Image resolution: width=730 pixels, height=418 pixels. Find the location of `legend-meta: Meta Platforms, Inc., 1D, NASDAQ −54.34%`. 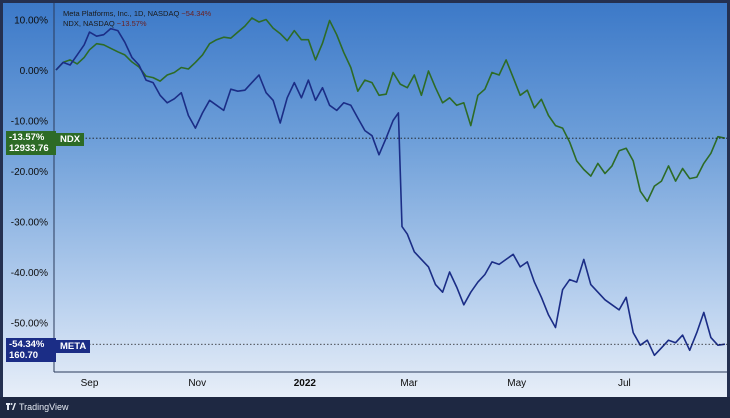

legend-meta: Meta Platforms, Inc., 1D, NASDAQ −54.34% is located at coordinates (137, 13).